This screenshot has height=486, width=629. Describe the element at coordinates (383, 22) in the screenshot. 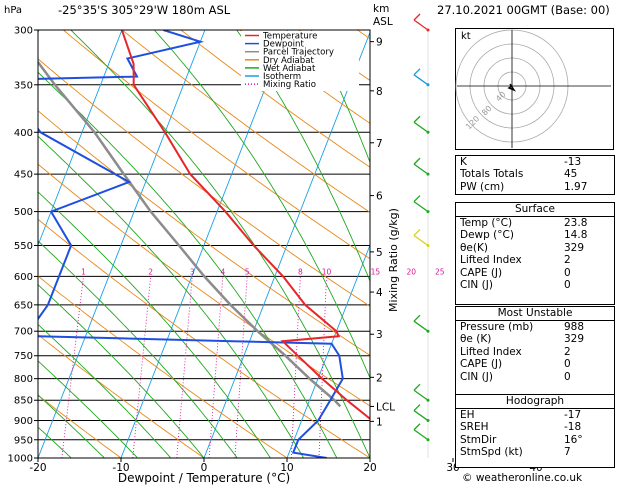

I see `asl-label: ASL` at that location.